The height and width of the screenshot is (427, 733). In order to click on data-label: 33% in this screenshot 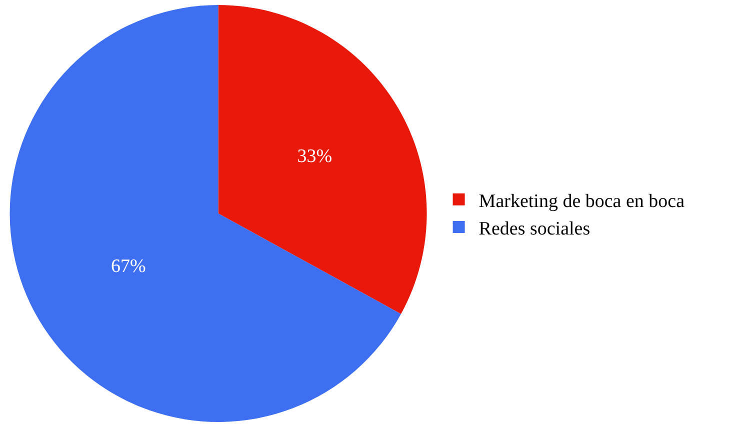, I will do `click(314, 156)`.